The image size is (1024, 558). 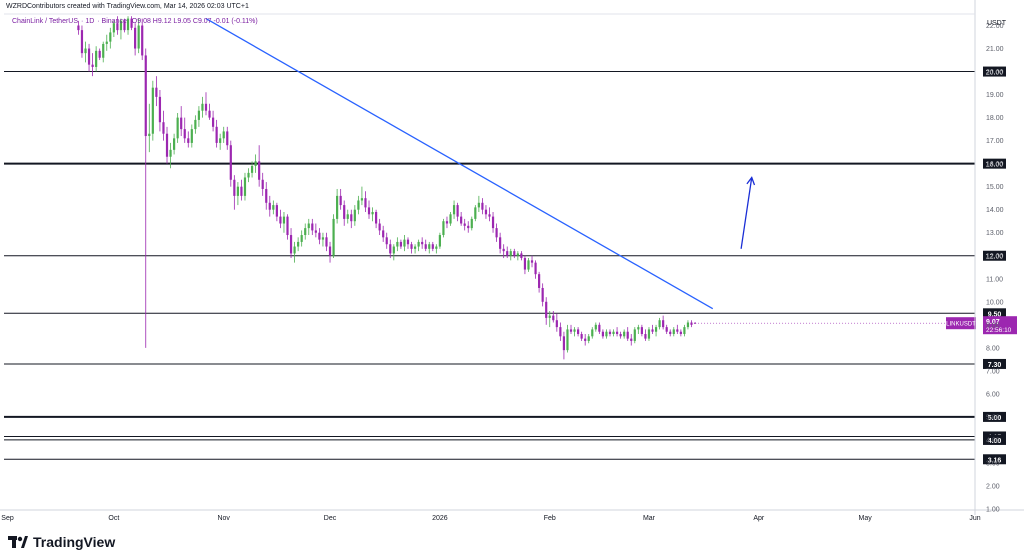 What do you see at coordinates (995, 187) in the screenshot?
I see `y-tick-label: 15.00` at bounding box center [995, 187].